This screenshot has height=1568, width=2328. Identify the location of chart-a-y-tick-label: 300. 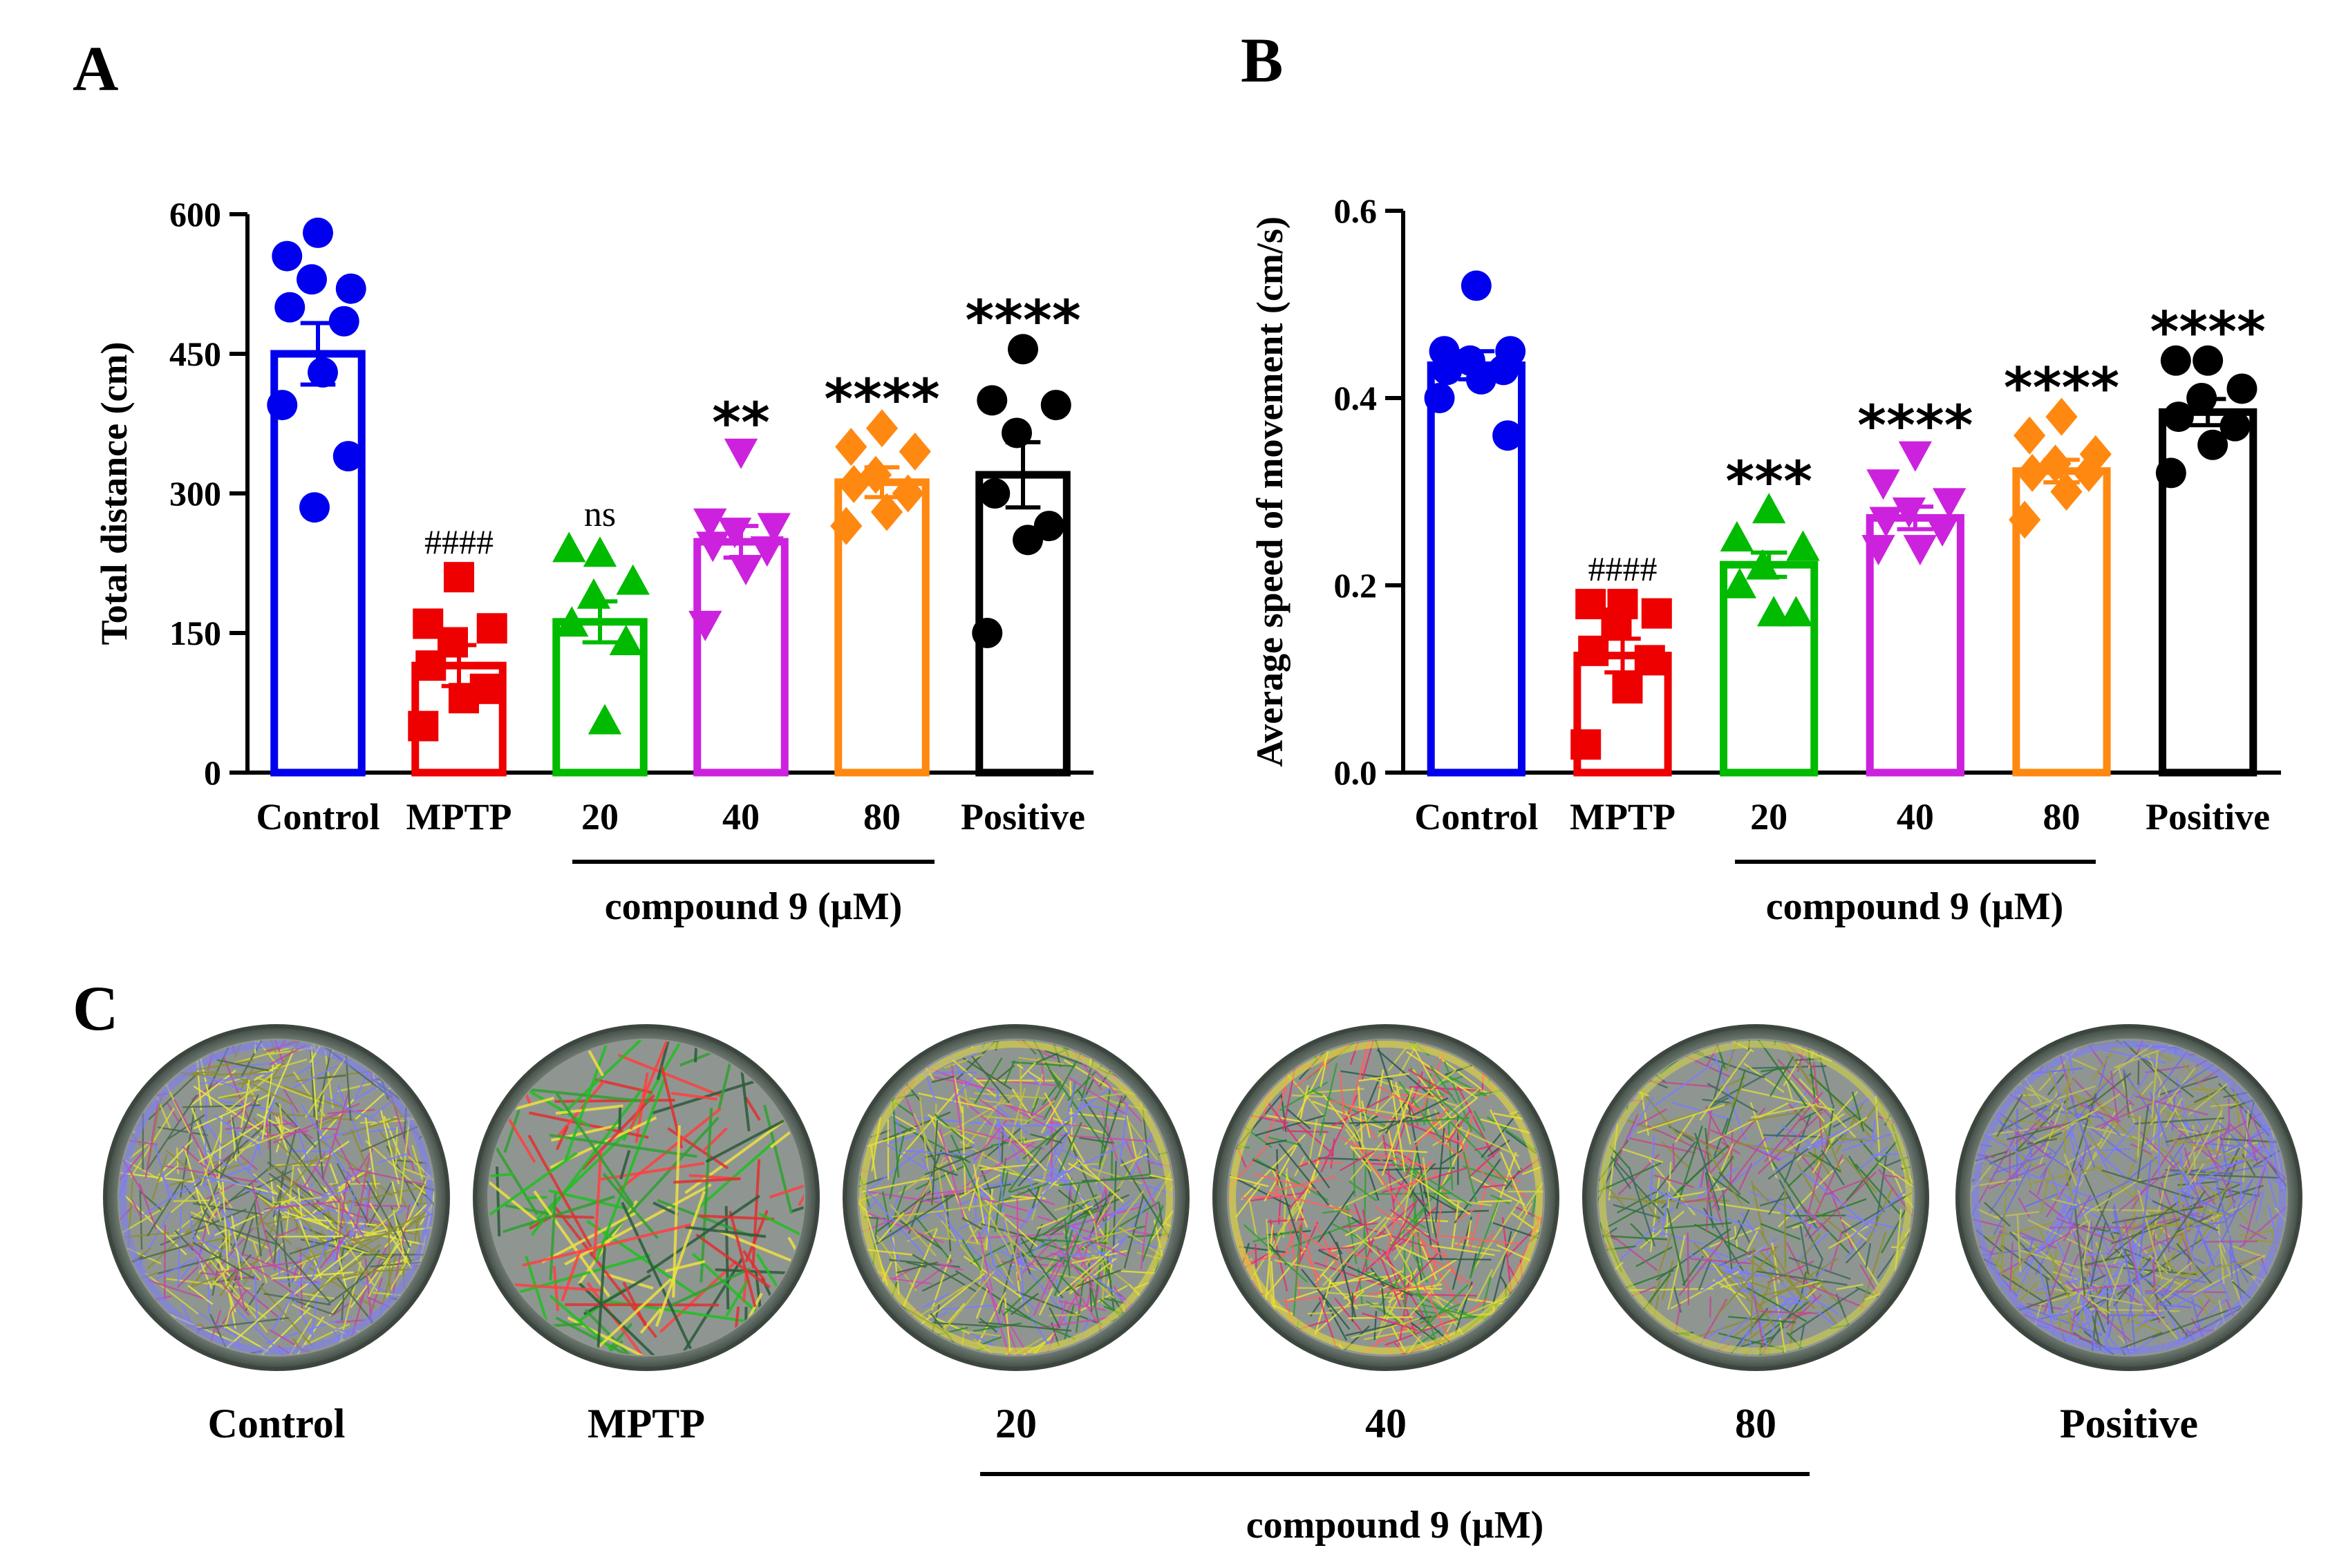
(195, 493).